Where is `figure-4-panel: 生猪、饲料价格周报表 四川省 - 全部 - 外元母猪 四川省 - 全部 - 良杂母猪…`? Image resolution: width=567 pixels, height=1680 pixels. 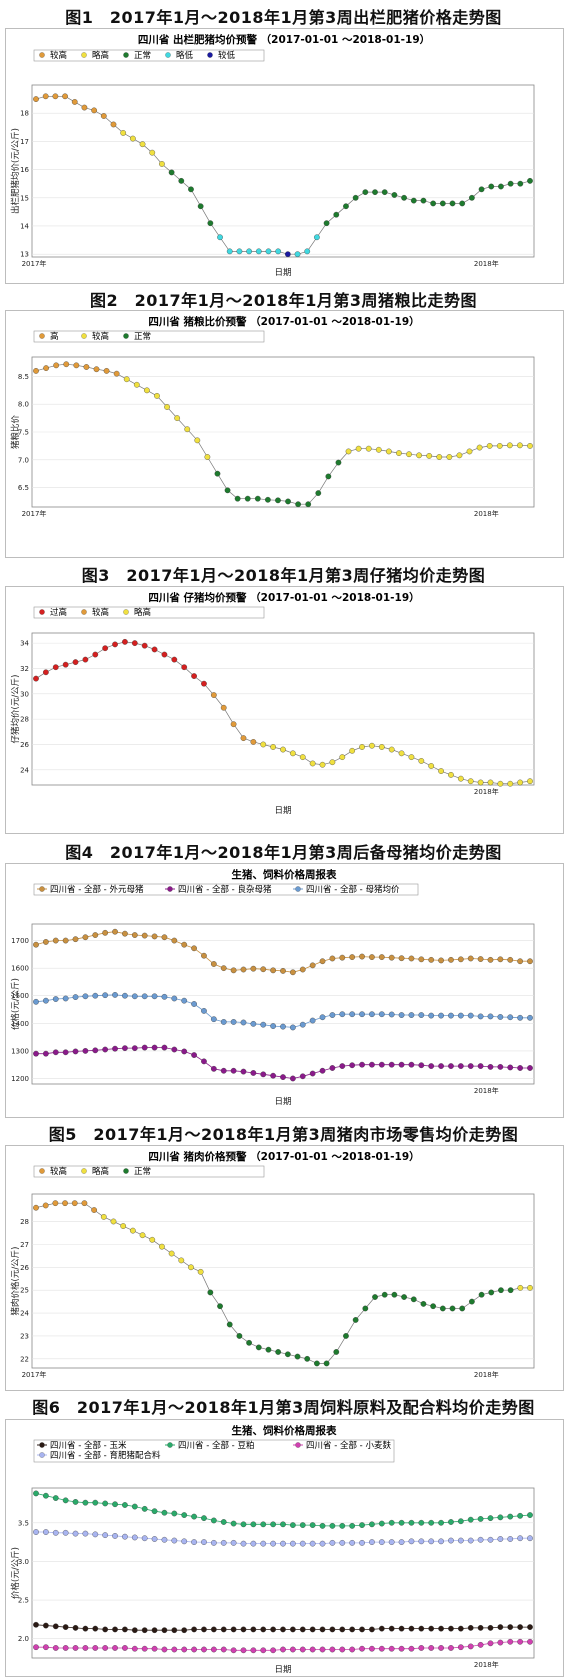 figure-4-panel: 生猪、饲料价格周报表 四川省 - 全部 - 外元母猪 四川省 - 全部 - 良杂母猪… is located at coordinates (284, 990).